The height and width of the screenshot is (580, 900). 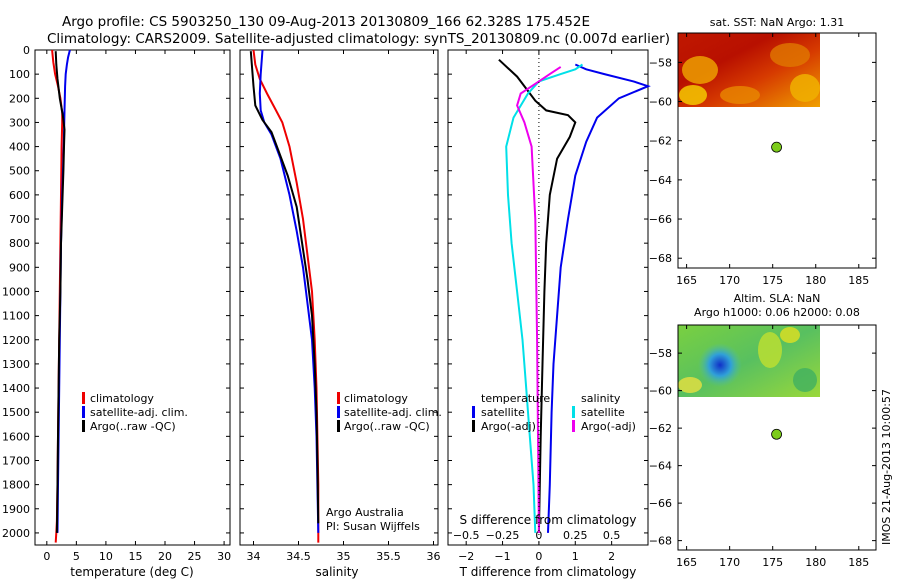 I want to click on series-line-temperature-argo-adj-, so click(x=537, y=295).